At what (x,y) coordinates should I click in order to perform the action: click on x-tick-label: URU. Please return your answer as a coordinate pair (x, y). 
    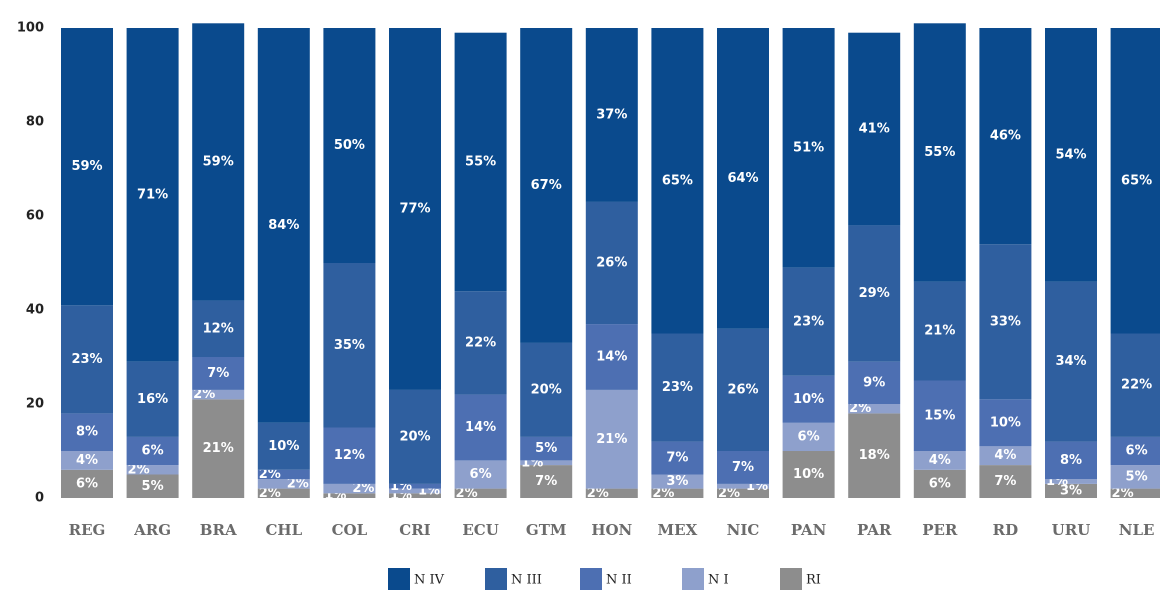
    Looking at the image, I should click on (1071, 530).